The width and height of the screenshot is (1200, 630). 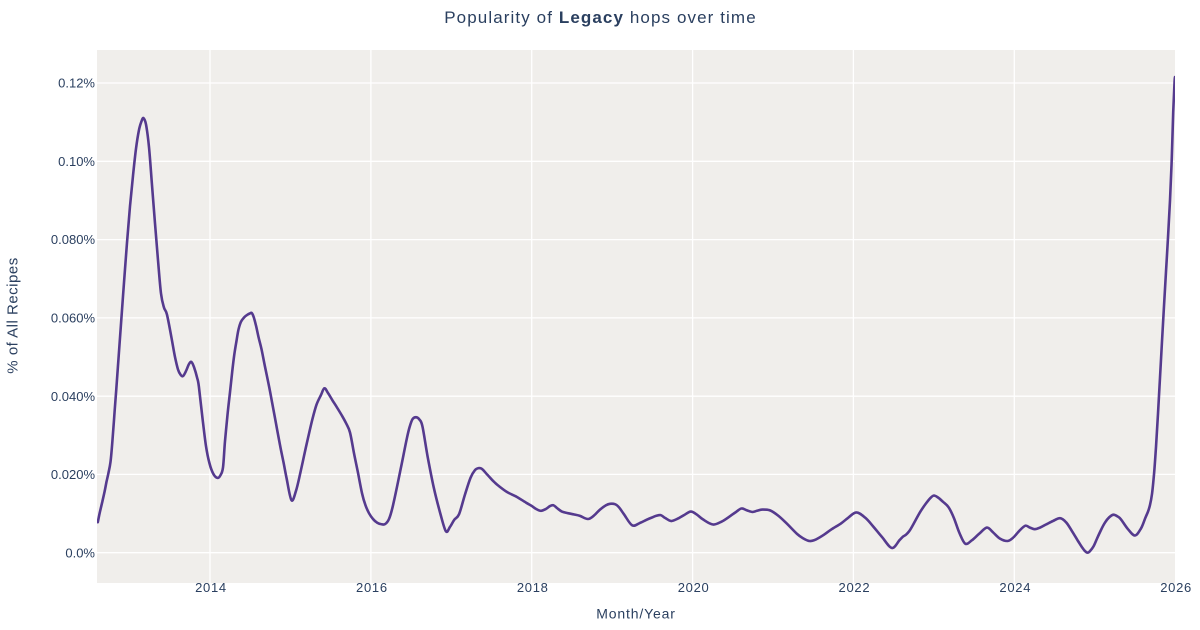 I want to click on svg-text: 0.12%, so click(x=76, y=83).